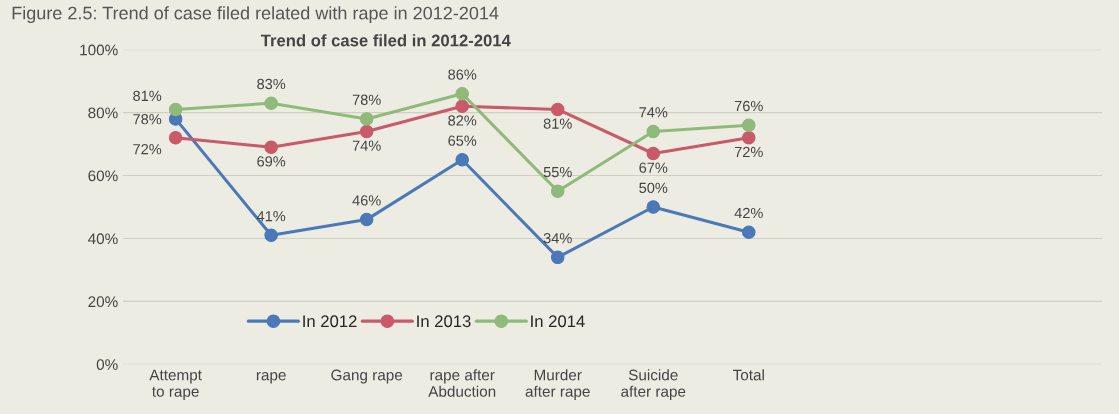 This screenshot has width=1119, height=414. What do you see at coordinates (462, 74) in the screenshot?
I see `data-label: 86%` at bounding box center [462, 74].